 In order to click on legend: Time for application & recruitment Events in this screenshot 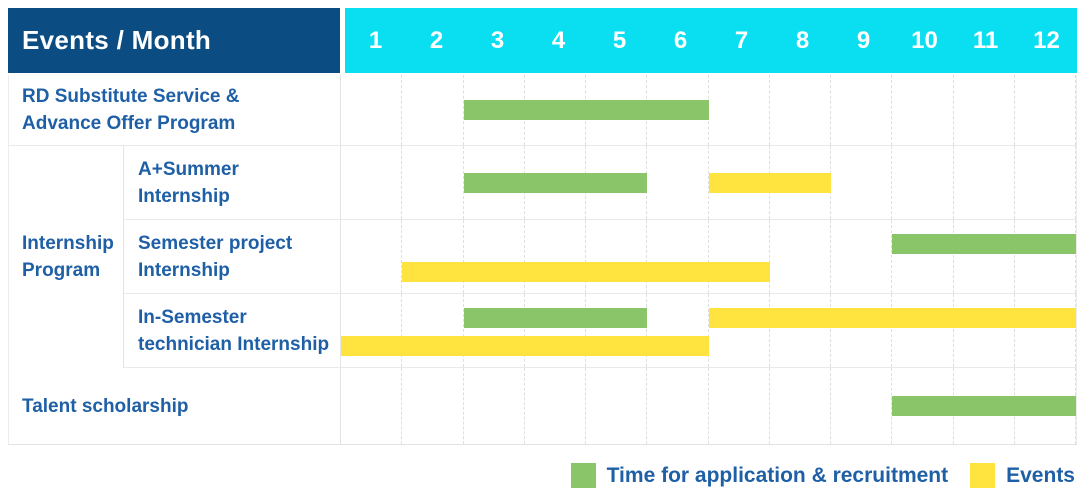, I will do `click(822, 475)`.